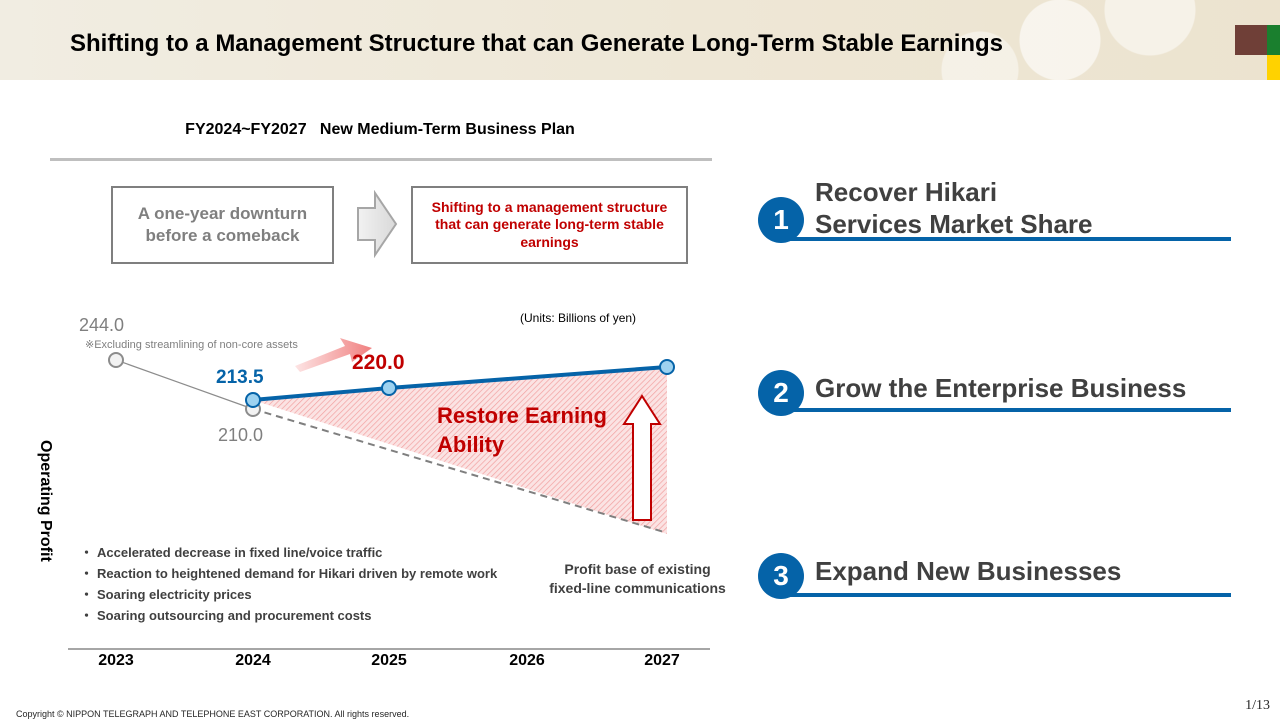  What do you see at coordinates (295, 595) in the screenshot?
I see `list-item: Soaring electricity prices` at bounding box center [295, 595].